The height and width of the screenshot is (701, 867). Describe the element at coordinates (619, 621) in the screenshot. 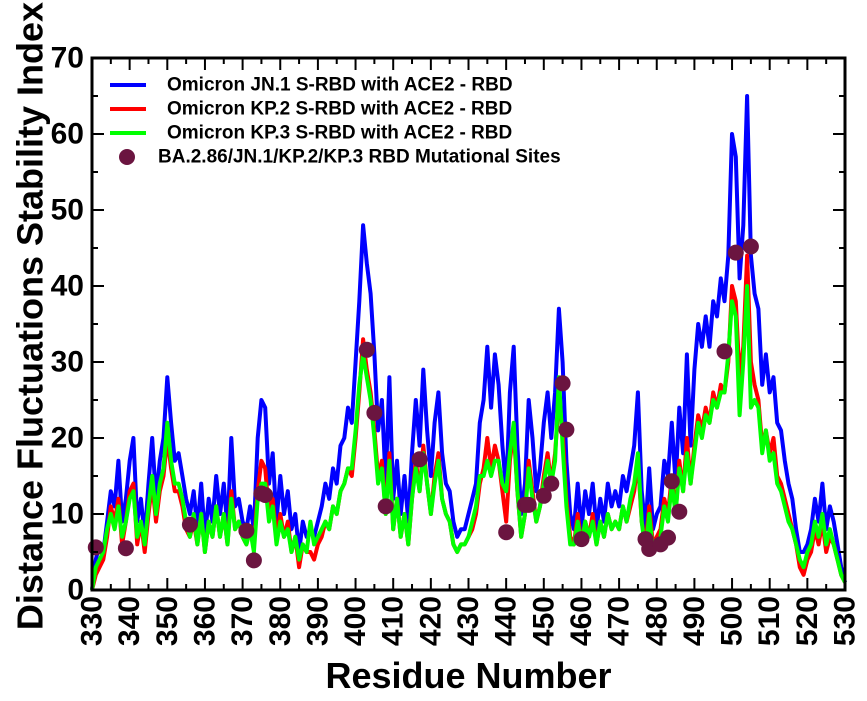

I see `x-tick-label: 470` at that location.